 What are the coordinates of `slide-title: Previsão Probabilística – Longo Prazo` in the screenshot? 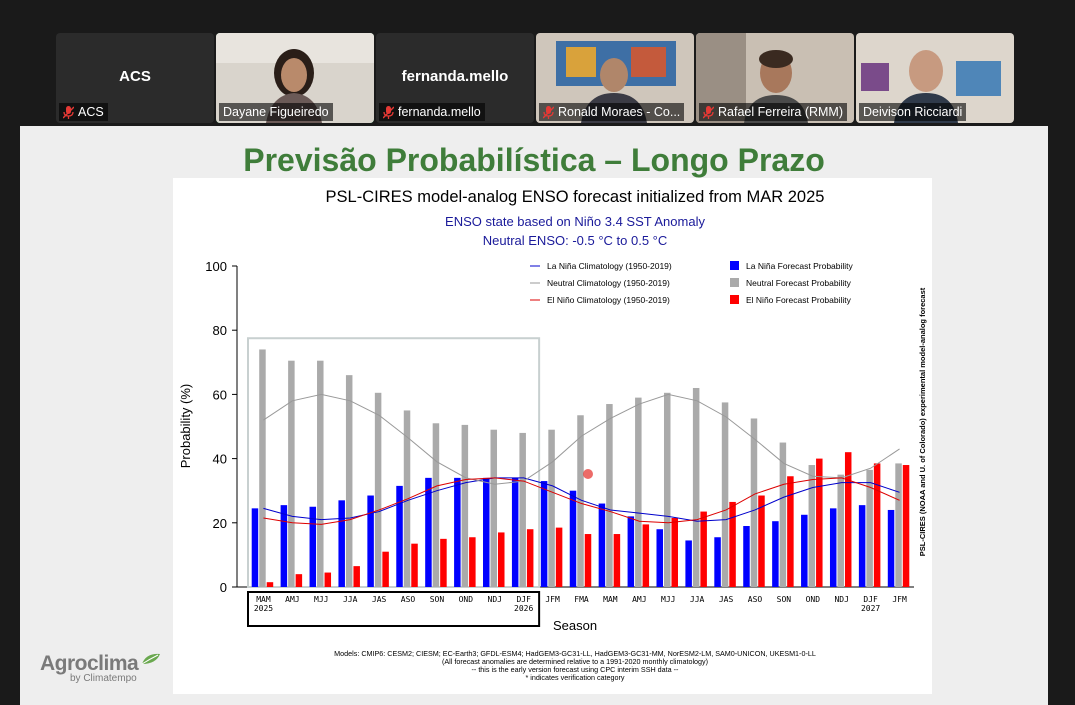 It's located at (534, 160).